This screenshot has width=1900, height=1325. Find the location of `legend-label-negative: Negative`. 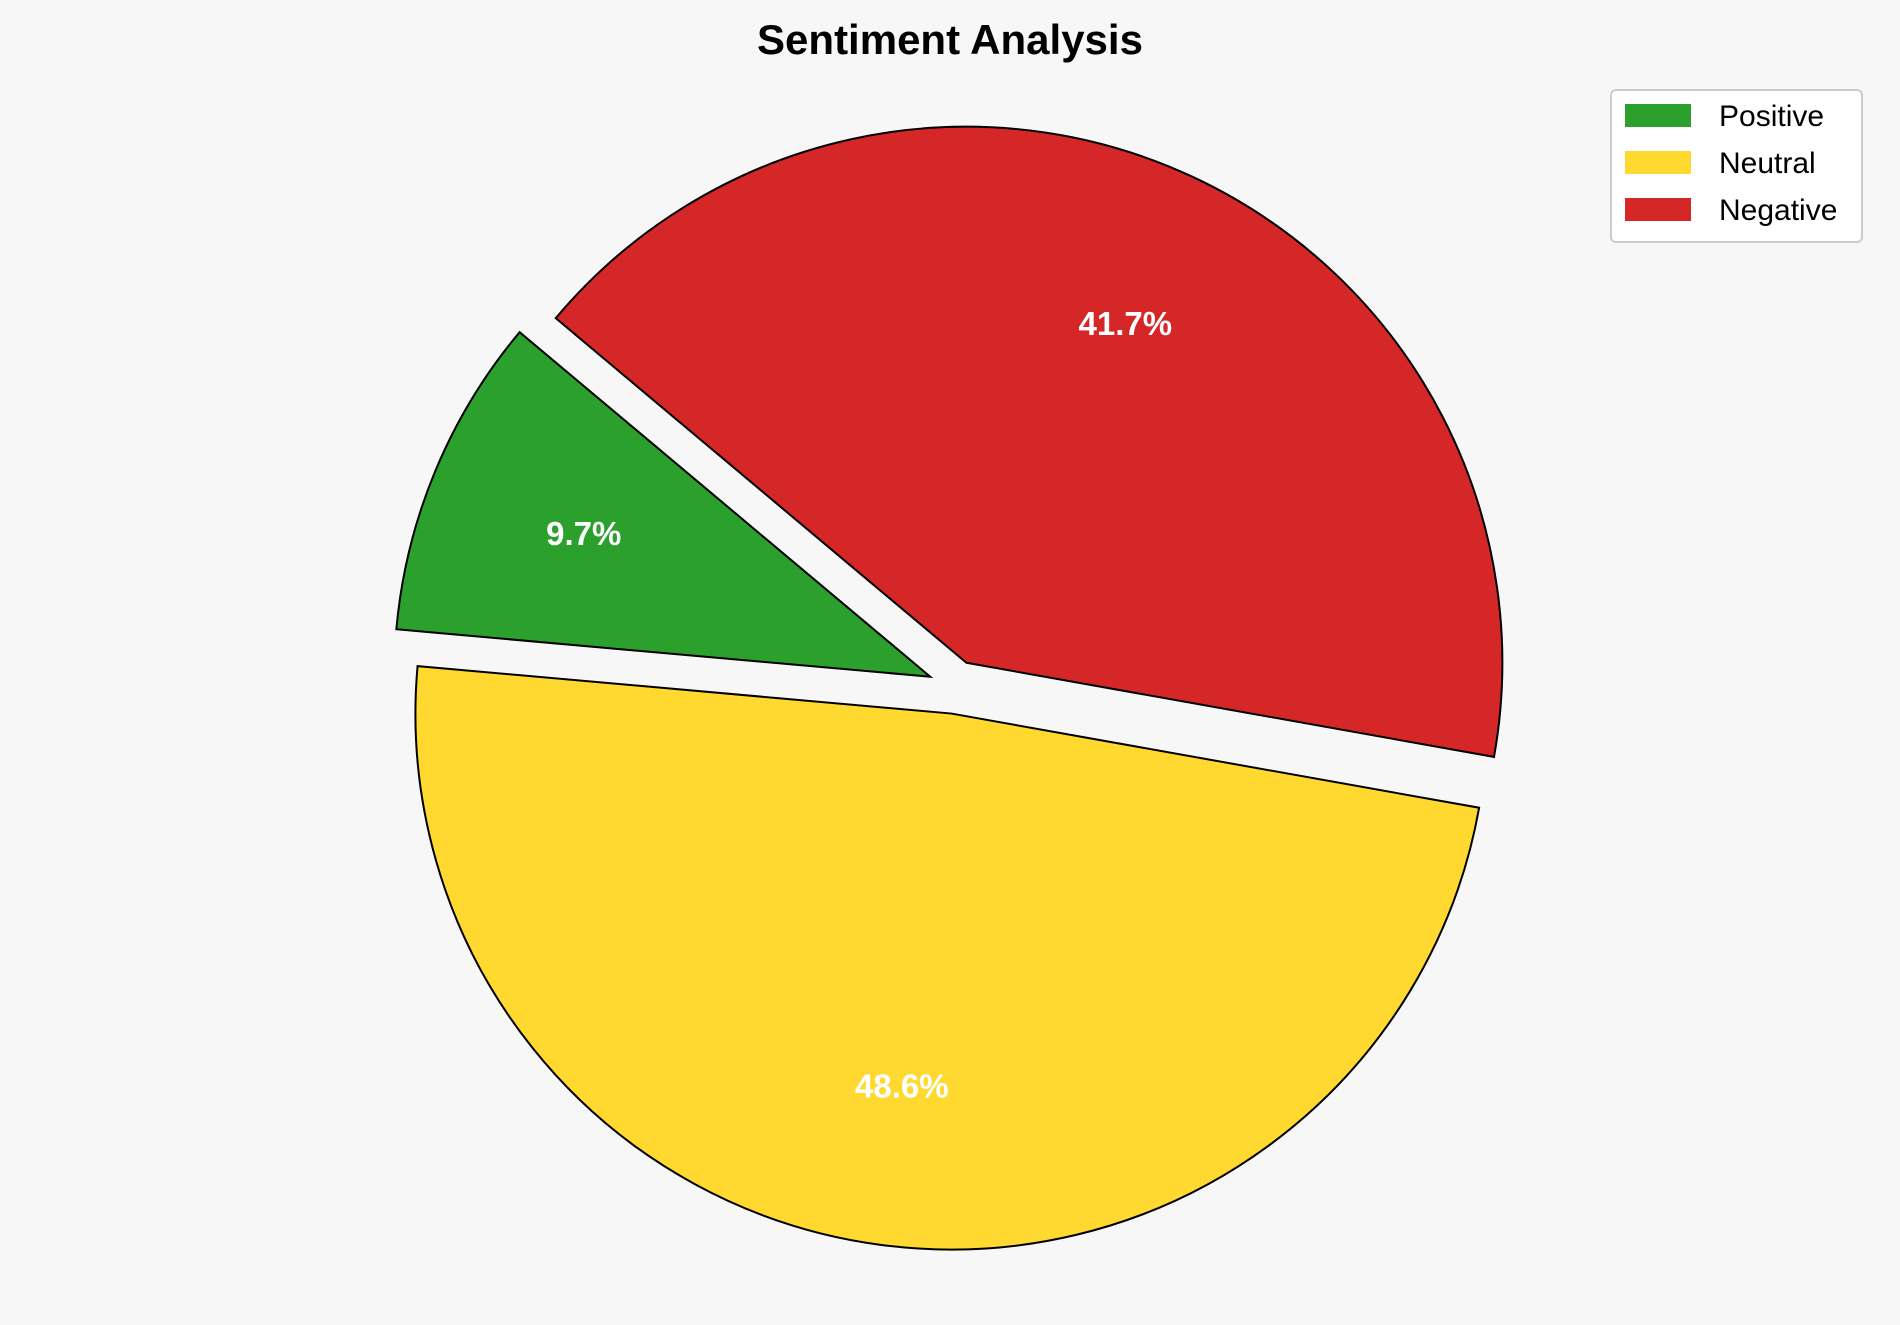

legend-label-negative: Negative is located at coordinates (1778, 210).